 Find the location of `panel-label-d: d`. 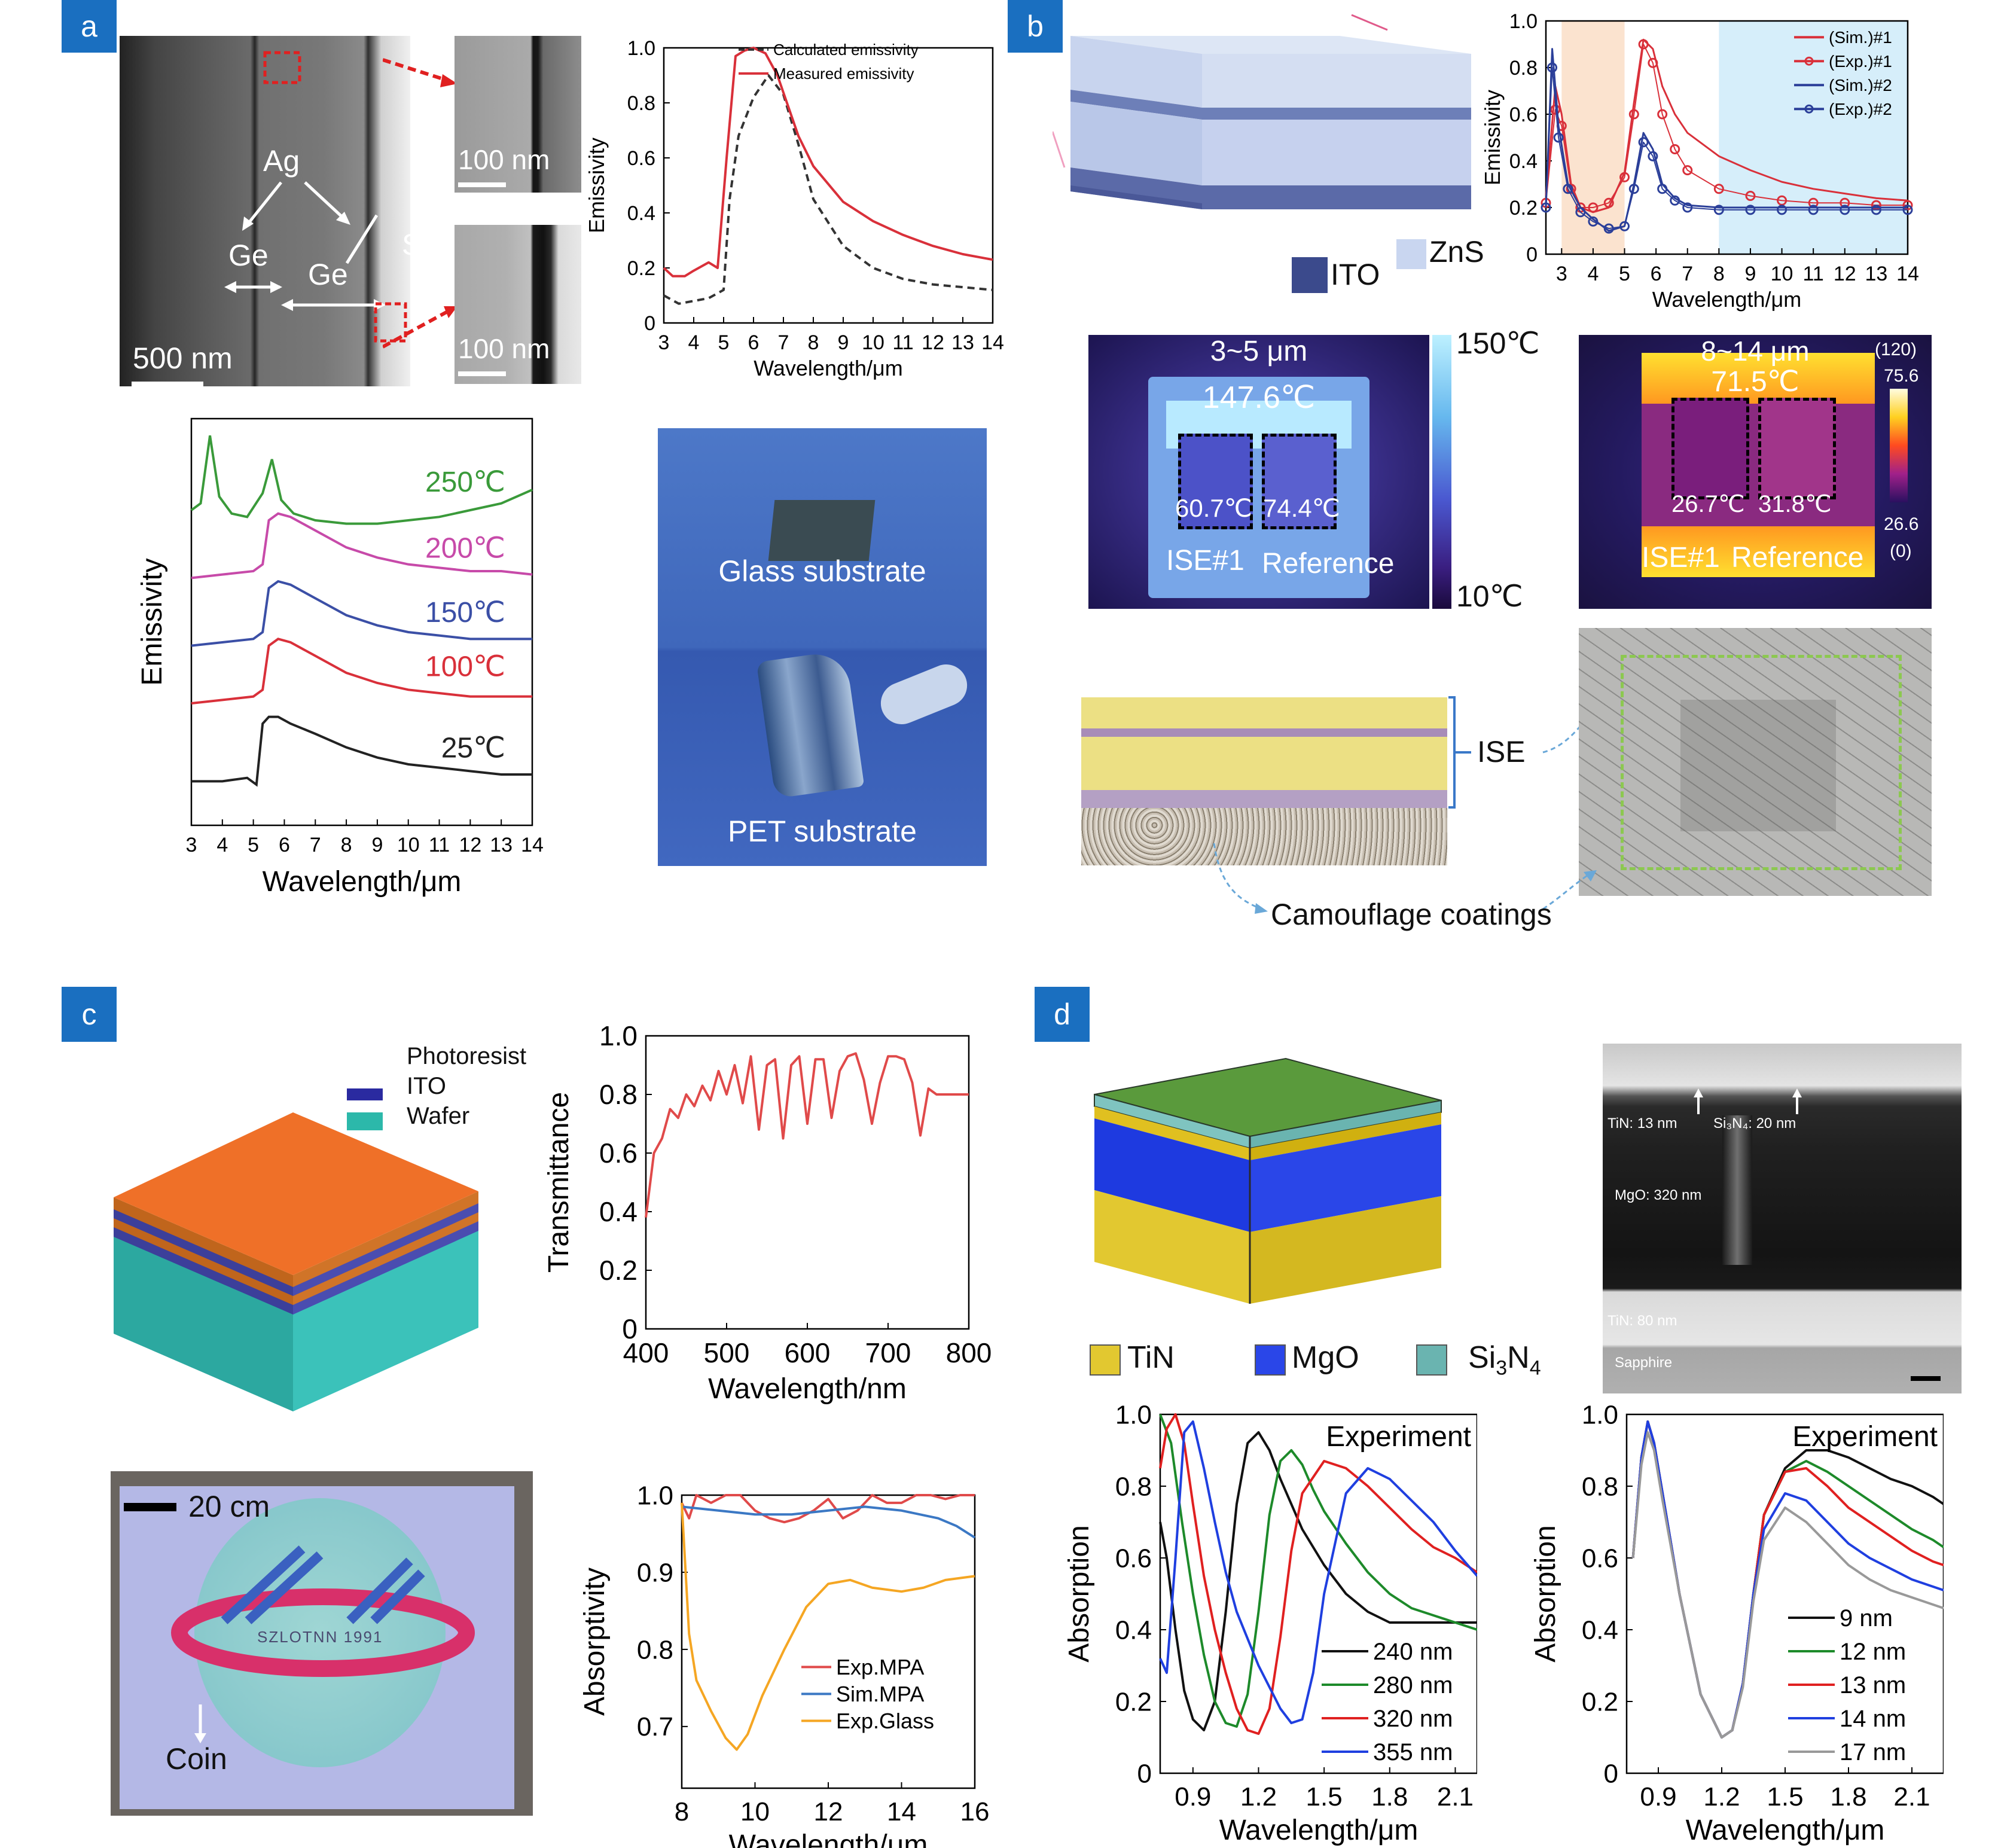

panel-label-d: d is located at coordinates (1062, 1014).